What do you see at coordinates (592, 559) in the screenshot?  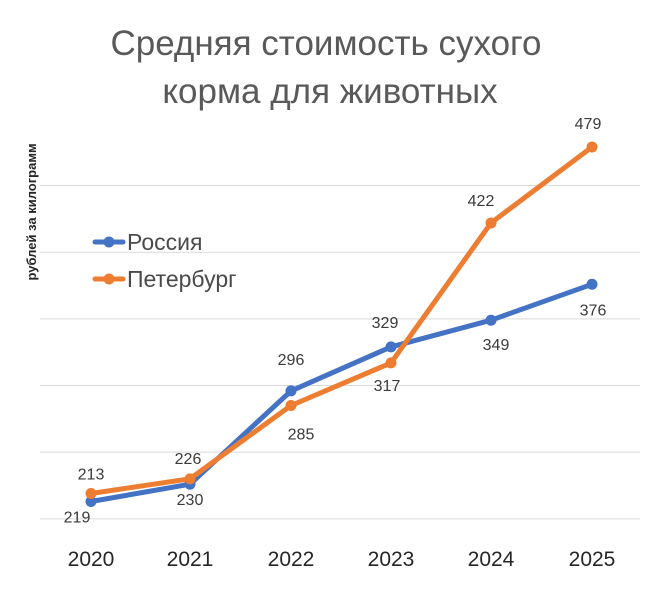 I see `x-tick-label: 2025` at bounding box center [592, 559].